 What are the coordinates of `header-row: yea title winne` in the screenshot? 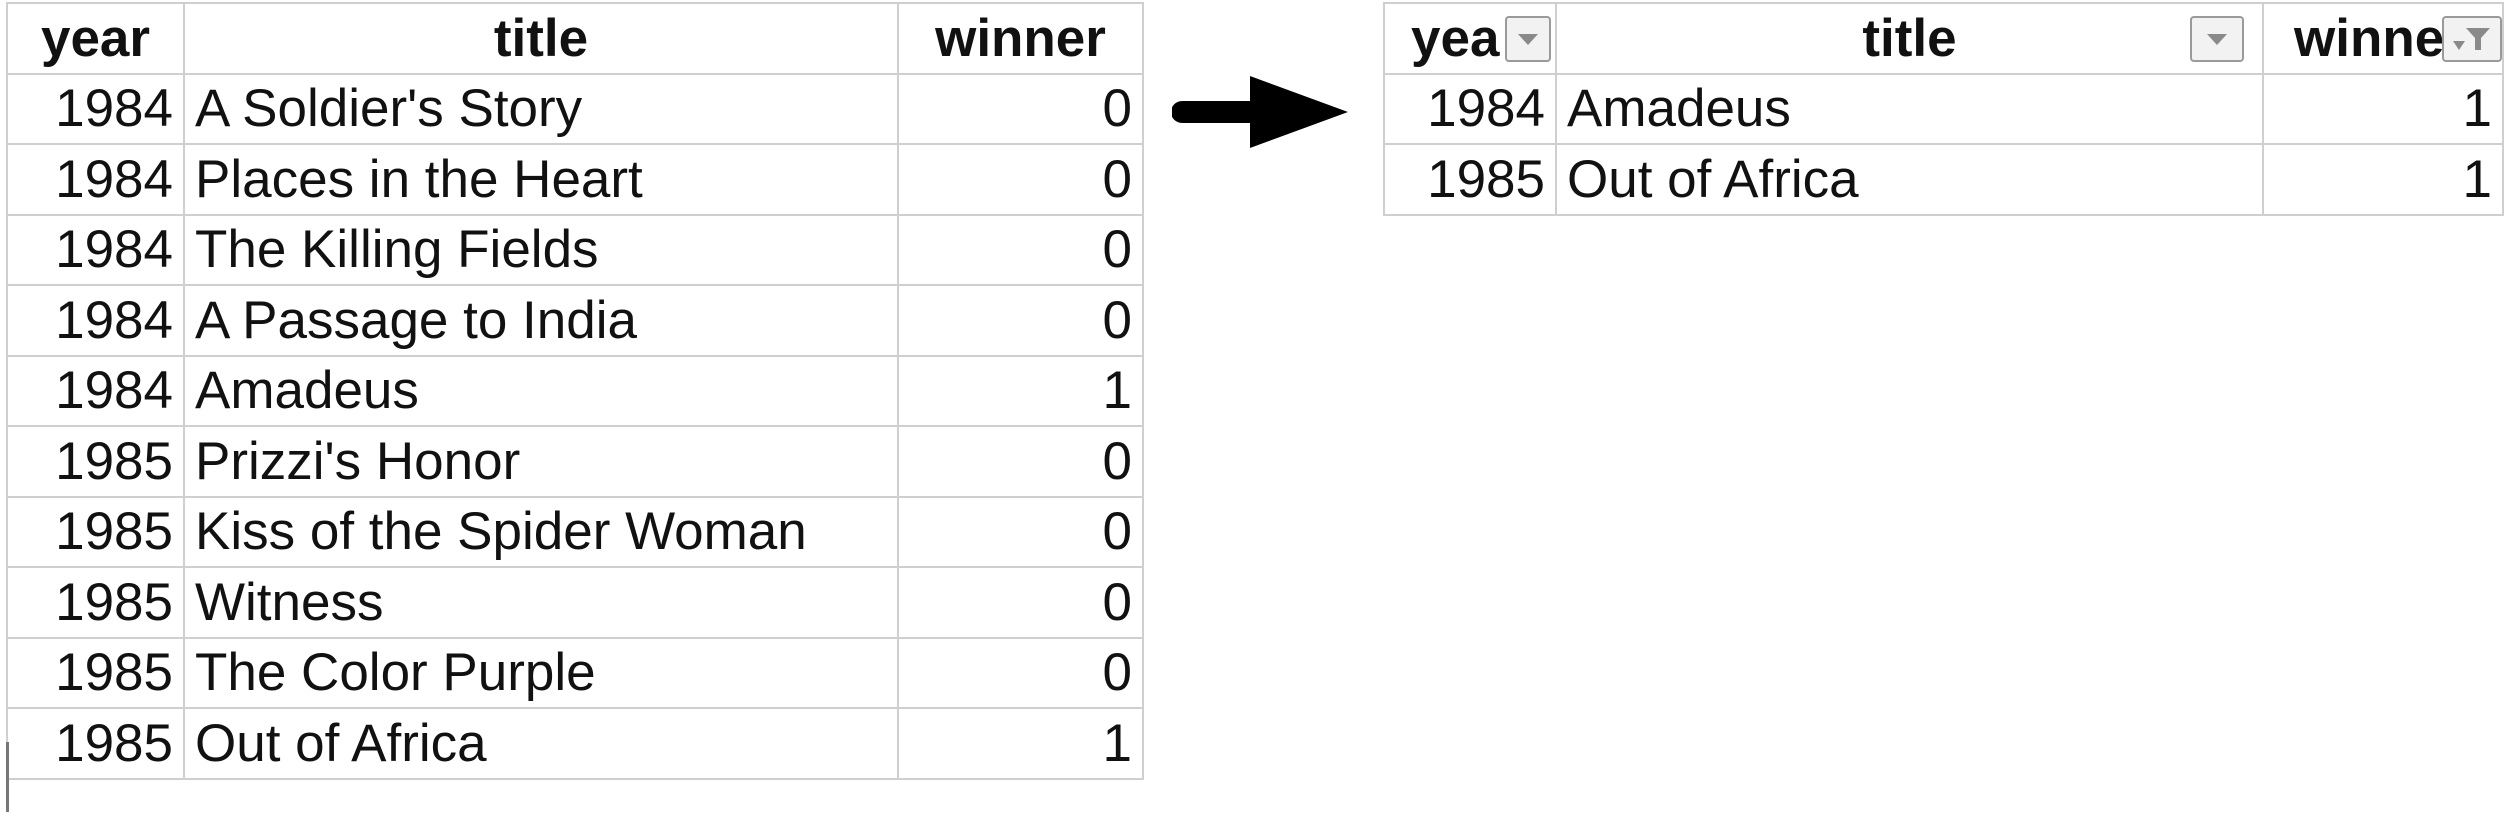 It's located at (1943, 38).